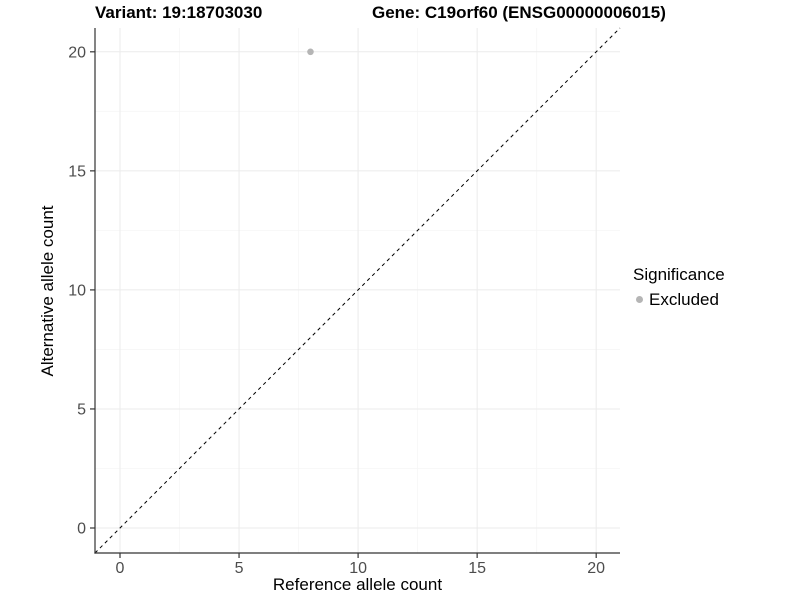  I want to click on y-tick-label: 5, so click(81, 409).